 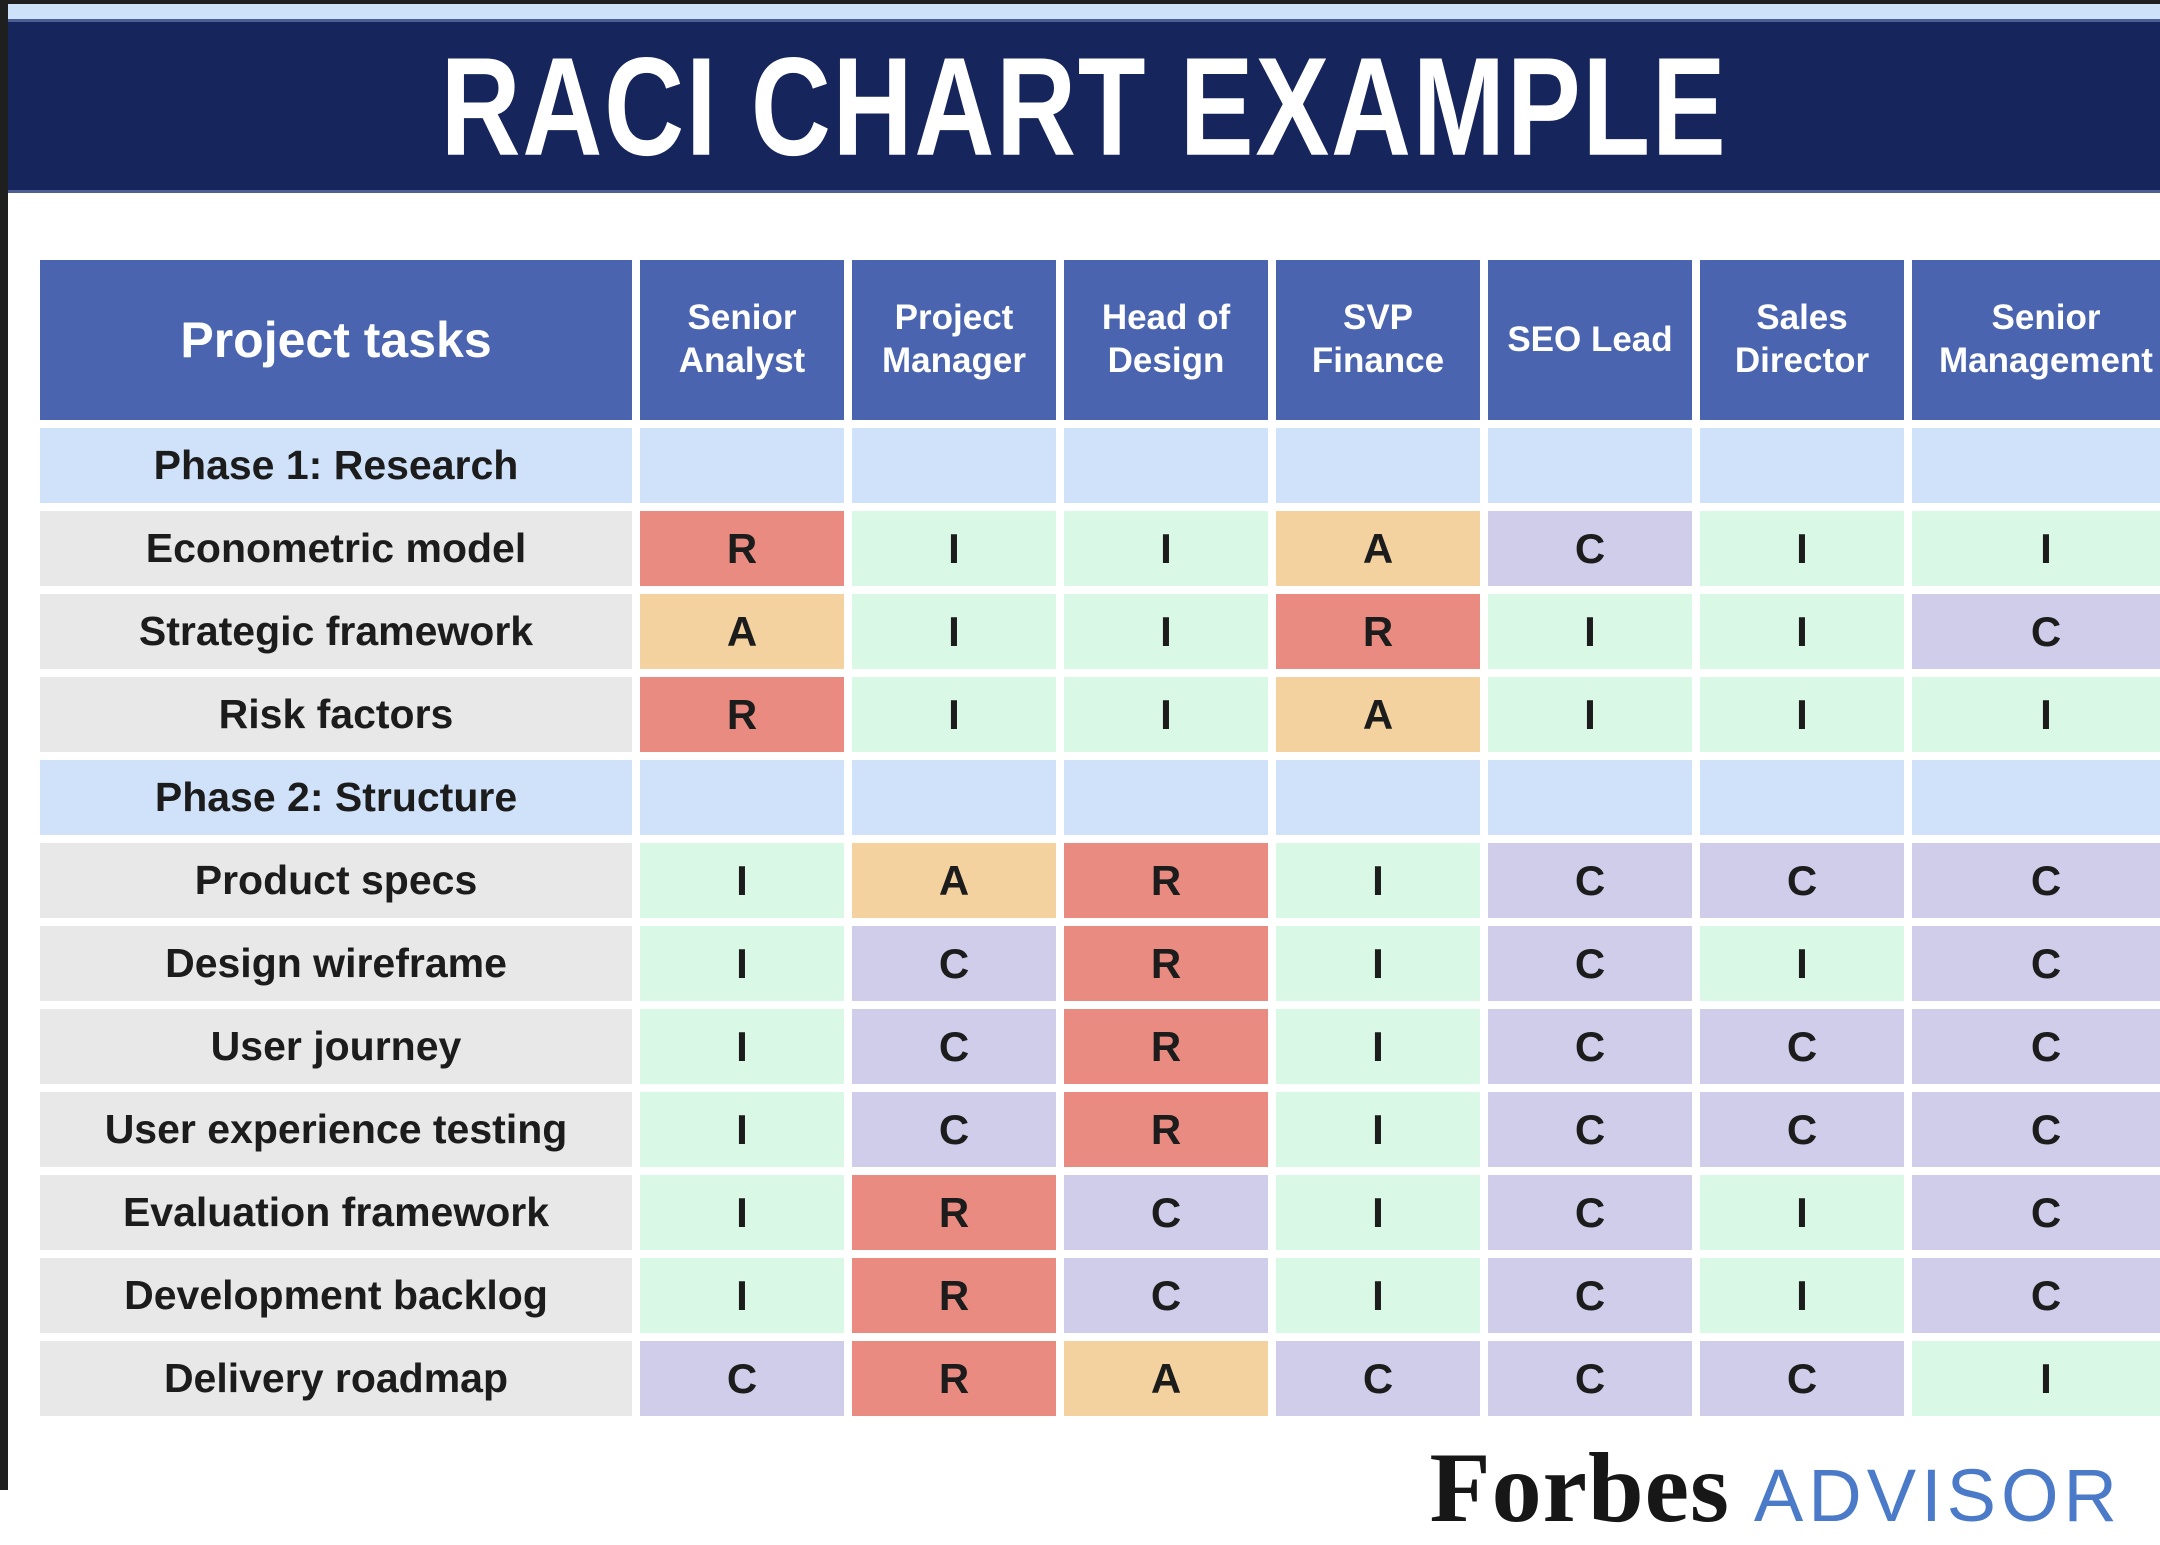 I want to click on top-strip, so click(x=1084, y=11).